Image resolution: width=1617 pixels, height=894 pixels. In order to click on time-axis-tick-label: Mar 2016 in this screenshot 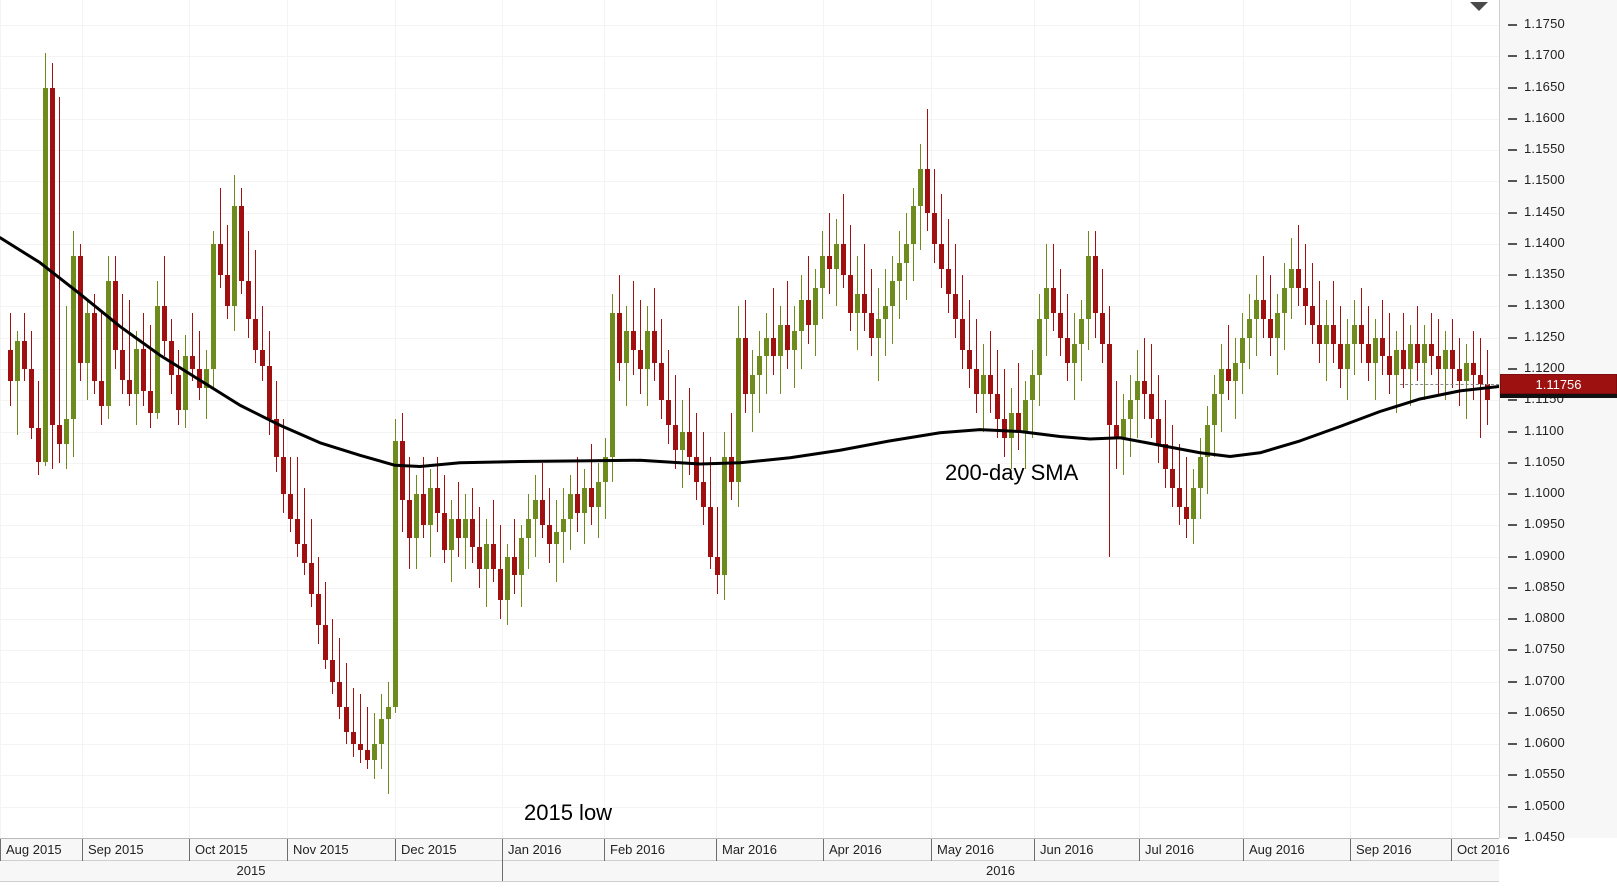, I will do `click(746, 850)`.